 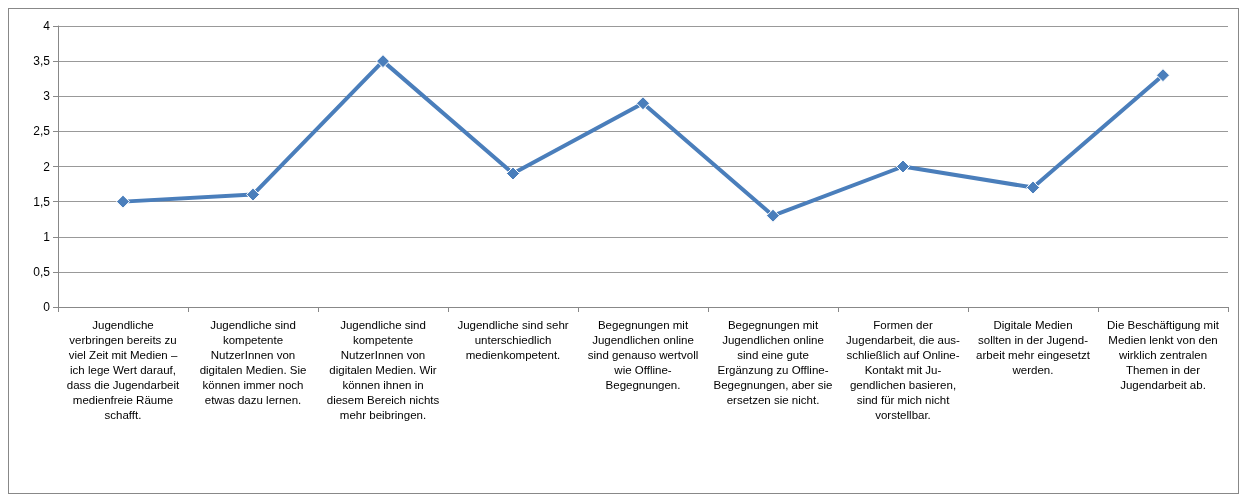 What do you see at coordinates (47, 236) in the screenshot?
I see `y-tick-label: 1` at bounding box center [47, 236].